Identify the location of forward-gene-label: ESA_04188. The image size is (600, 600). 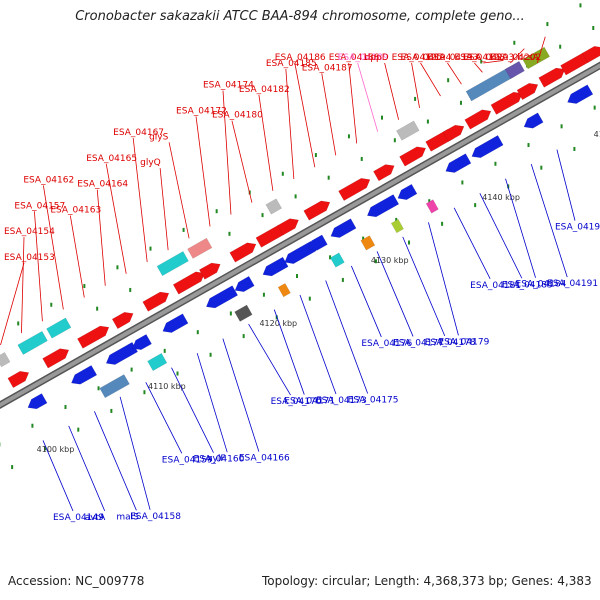
(354, 58).